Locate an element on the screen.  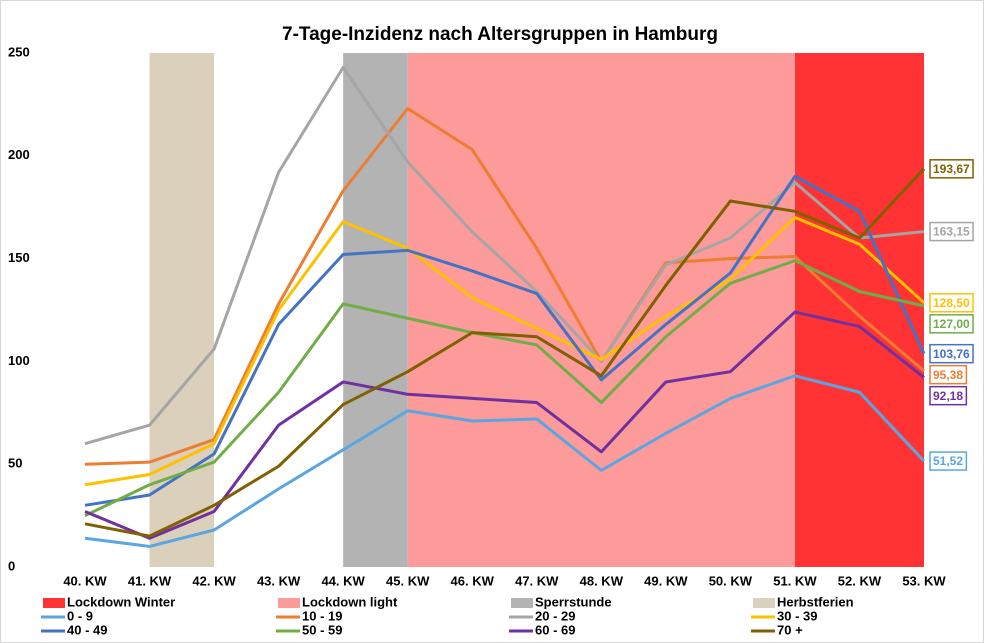
legend-label: 30 - 39 is located at coordinates (797, 615).